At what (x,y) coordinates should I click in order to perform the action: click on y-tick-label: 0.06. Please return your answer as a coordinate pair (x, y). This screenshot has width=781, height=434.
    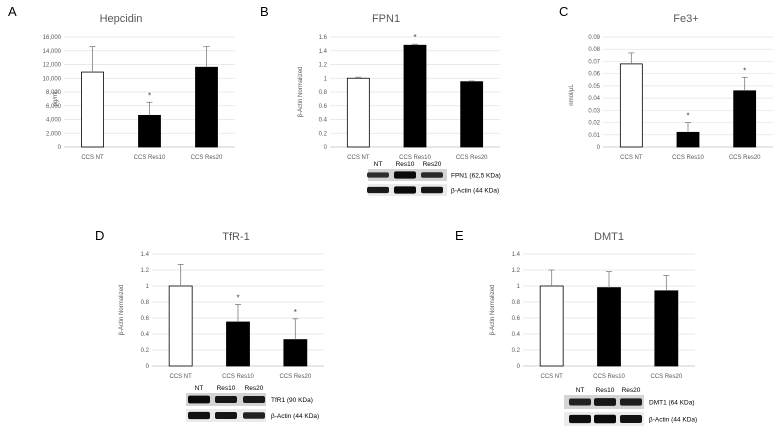
    Looking at the image, I should click on (594, 75).